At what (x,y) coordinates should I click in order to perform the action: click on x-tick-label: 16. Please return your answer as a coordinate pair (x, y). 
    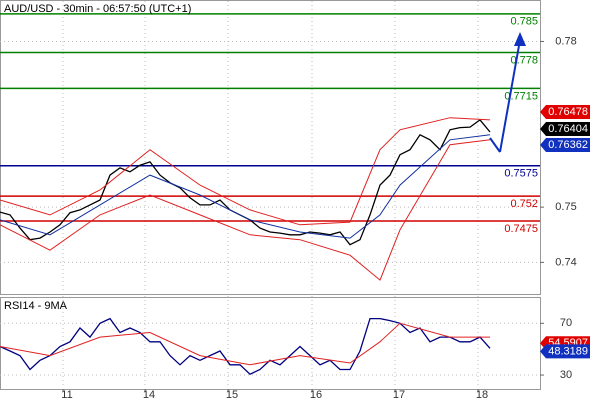
    Looking at the image, I should click on (316, 394).